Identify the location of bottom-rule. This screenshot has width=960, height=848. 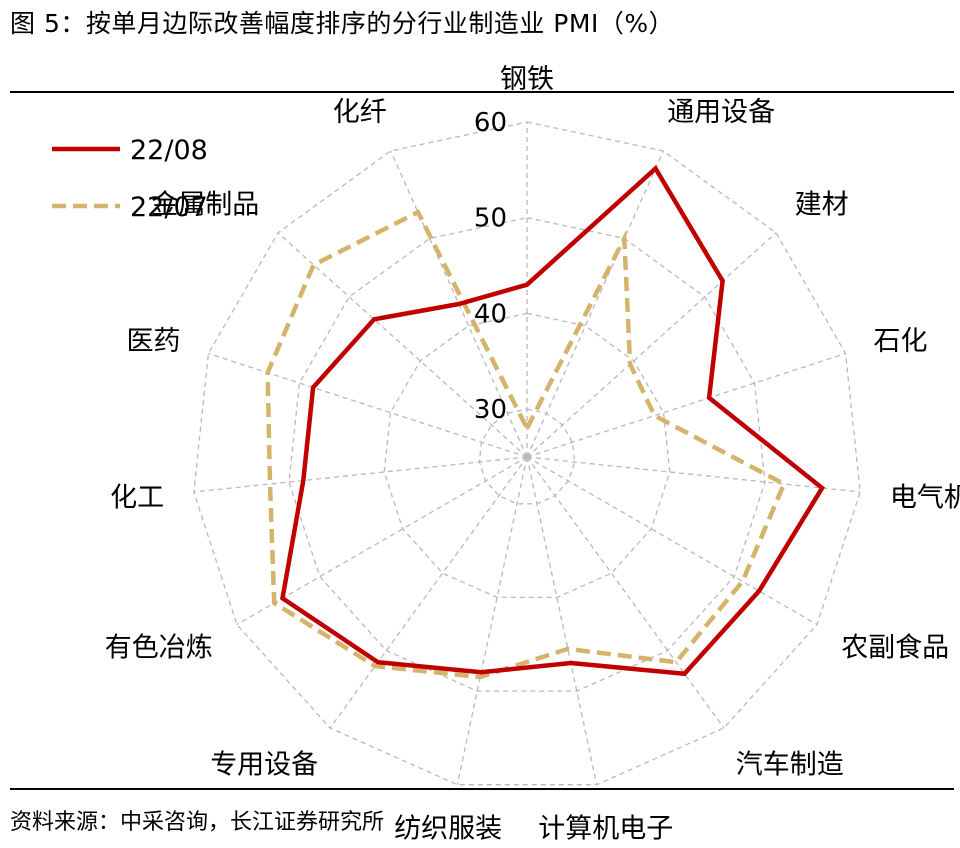
(482, 789).